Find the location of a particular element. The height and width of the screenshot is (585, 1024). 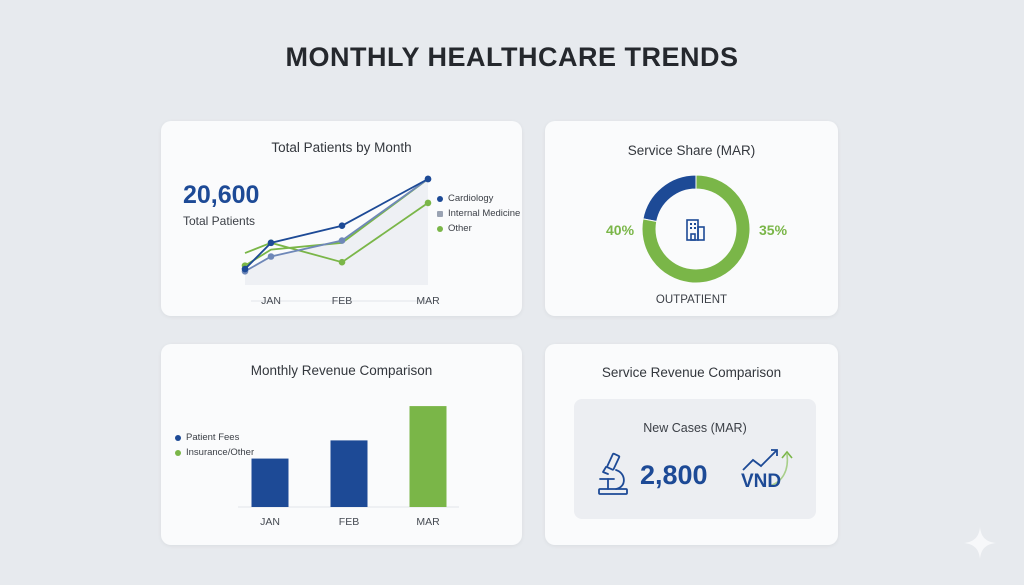

outpatient-label: OUTPATIENT is located at coordinates (691, 300).